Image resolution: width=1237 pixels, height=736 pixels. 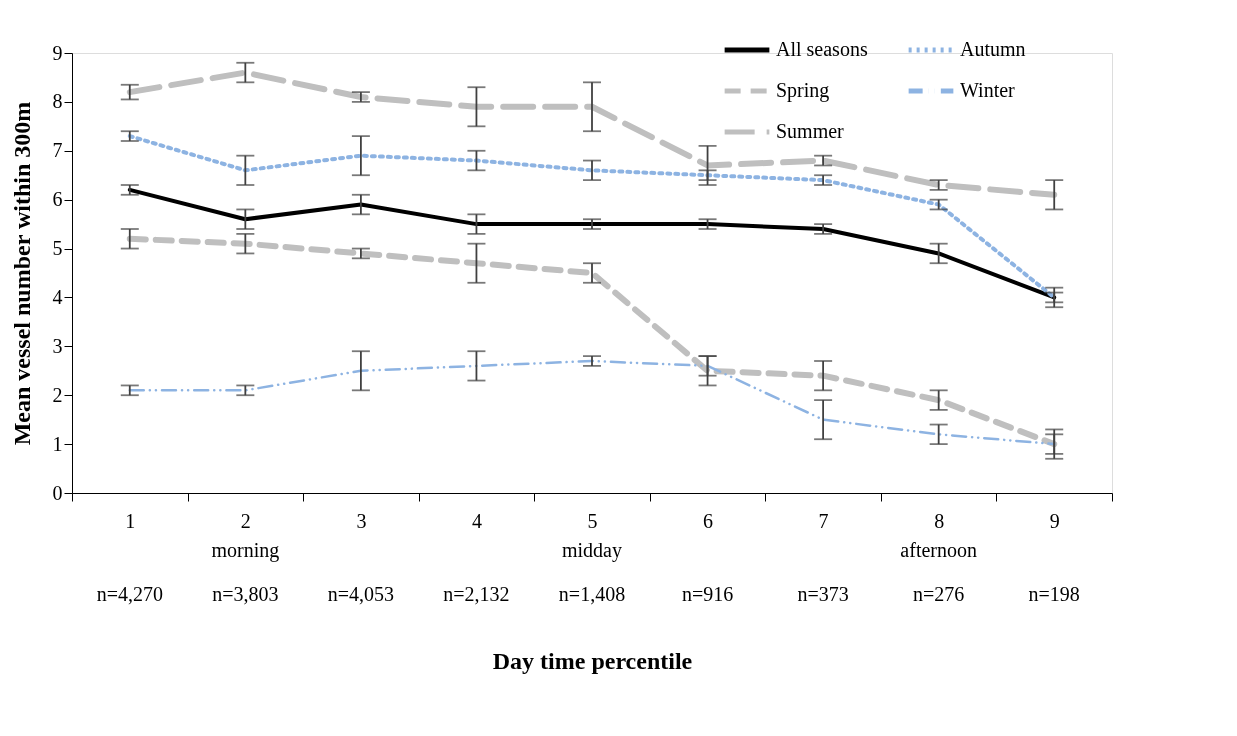 I want to click on text: n=3,803, so click(x=245, y=594).